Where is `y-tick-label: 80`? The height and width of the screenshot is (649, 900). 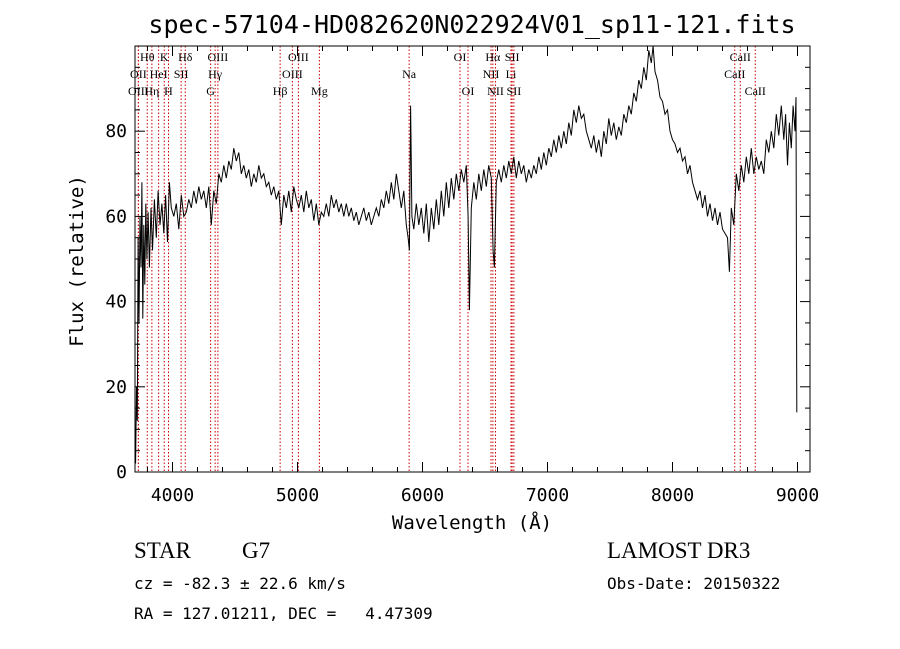
y-tick-label: 80 is located at coordinates (116, 131).